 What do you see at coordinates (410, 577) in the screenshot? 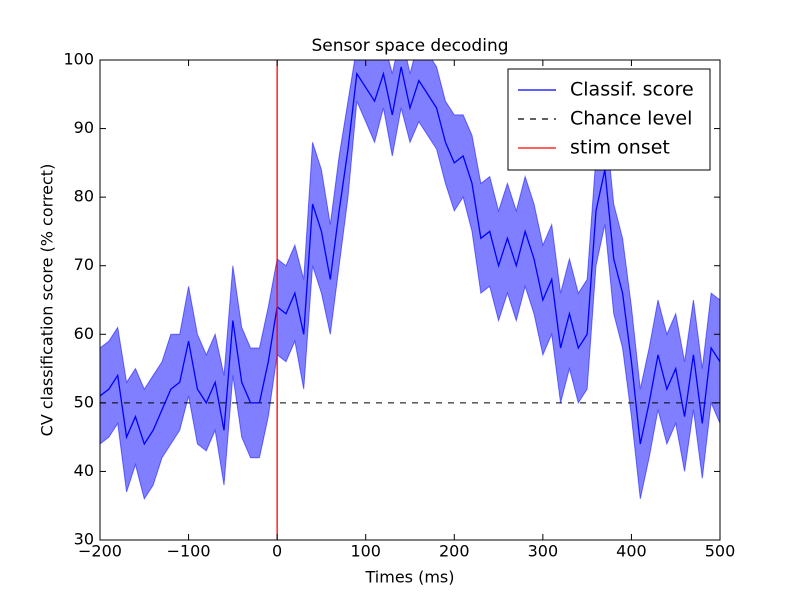
I see `x-axis-label: Times (ms)` at bounding box center [410, 577].